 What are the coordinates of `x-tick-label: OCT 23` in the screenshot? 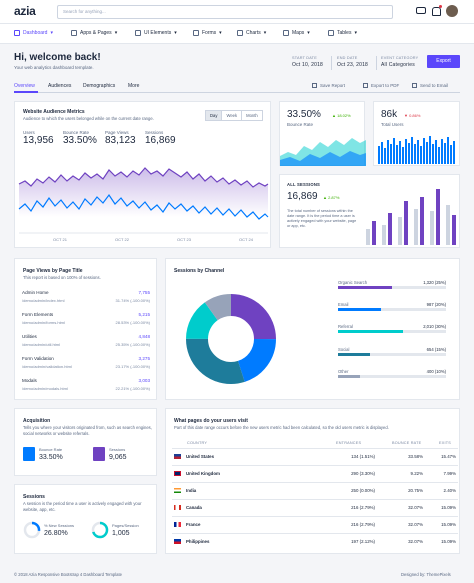 It's located at (184, 239).